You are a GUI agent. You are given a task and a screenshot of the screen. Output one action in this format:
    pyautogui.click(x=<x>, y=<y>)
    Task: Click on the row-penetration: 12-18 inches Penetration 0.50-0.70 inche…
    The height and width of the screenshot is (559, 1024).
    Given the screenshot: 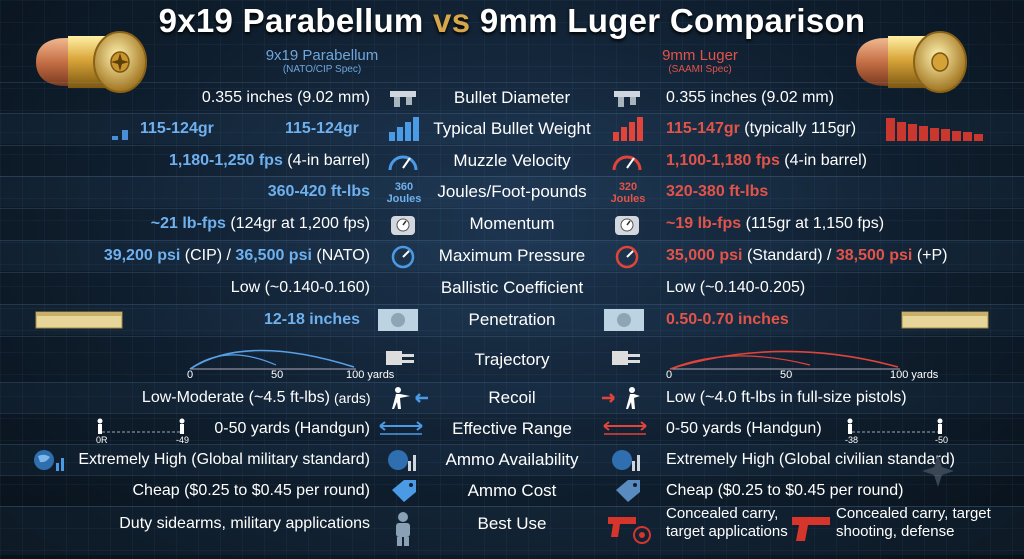 What is the action you would take?
    pyautogui.click(x=512, y=319)
    